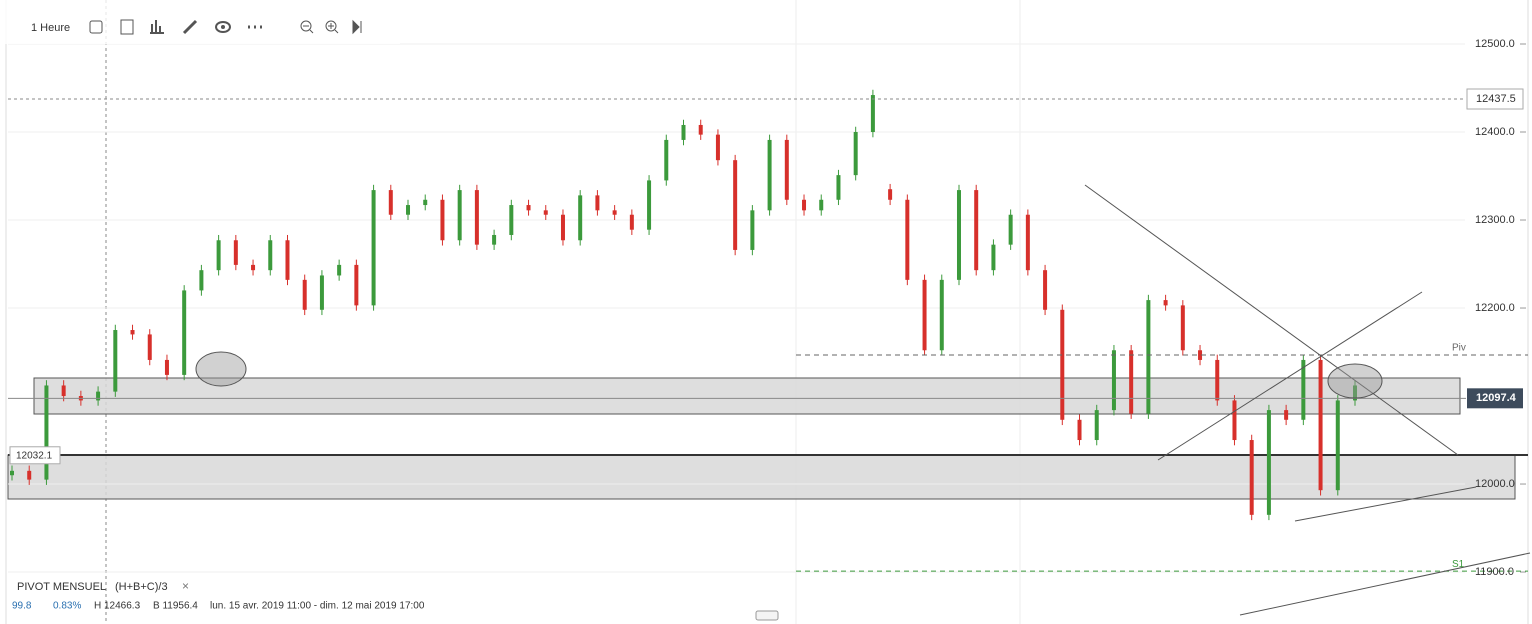  I want to click on crosshair-price-label: 12437.5, so click(1496, 99).